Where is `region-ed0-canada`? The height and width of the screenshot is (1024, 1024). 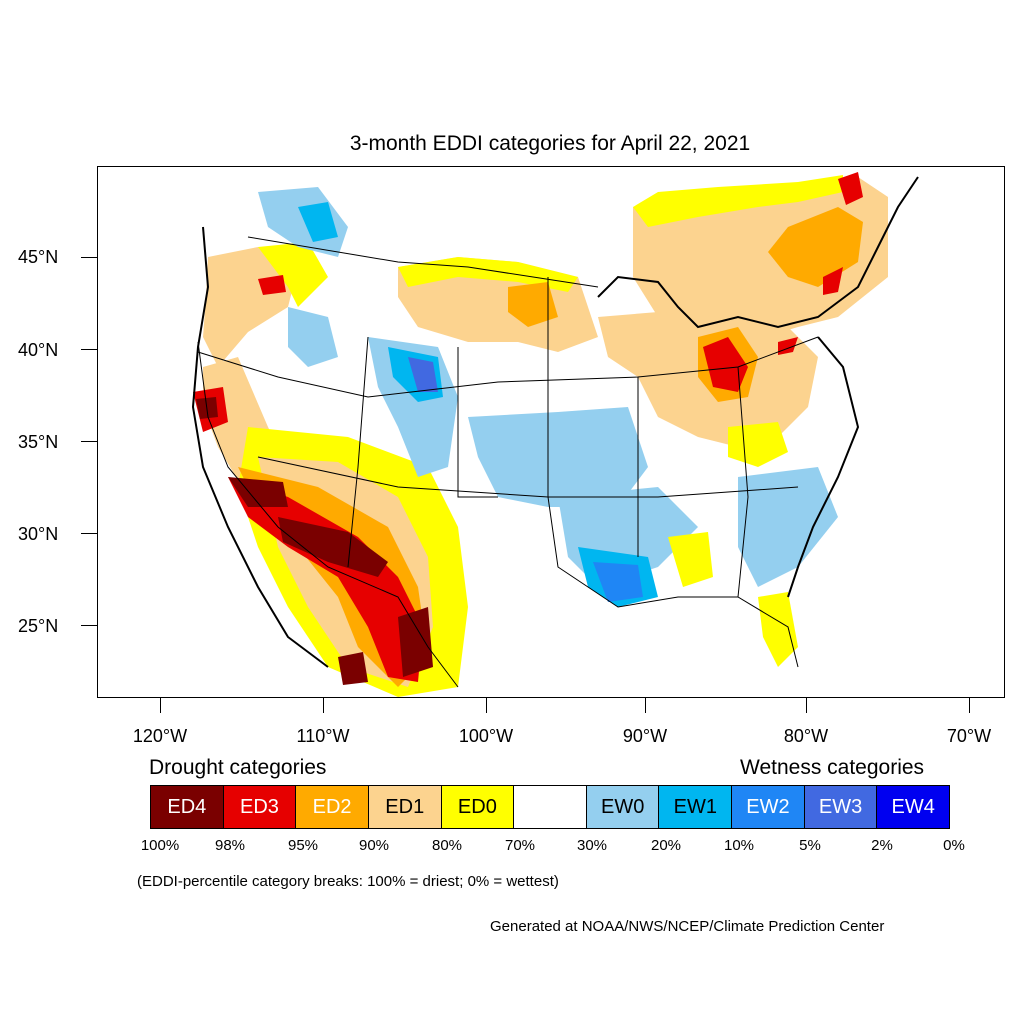 region-ed0-canada is located at coordinates (738, 201).